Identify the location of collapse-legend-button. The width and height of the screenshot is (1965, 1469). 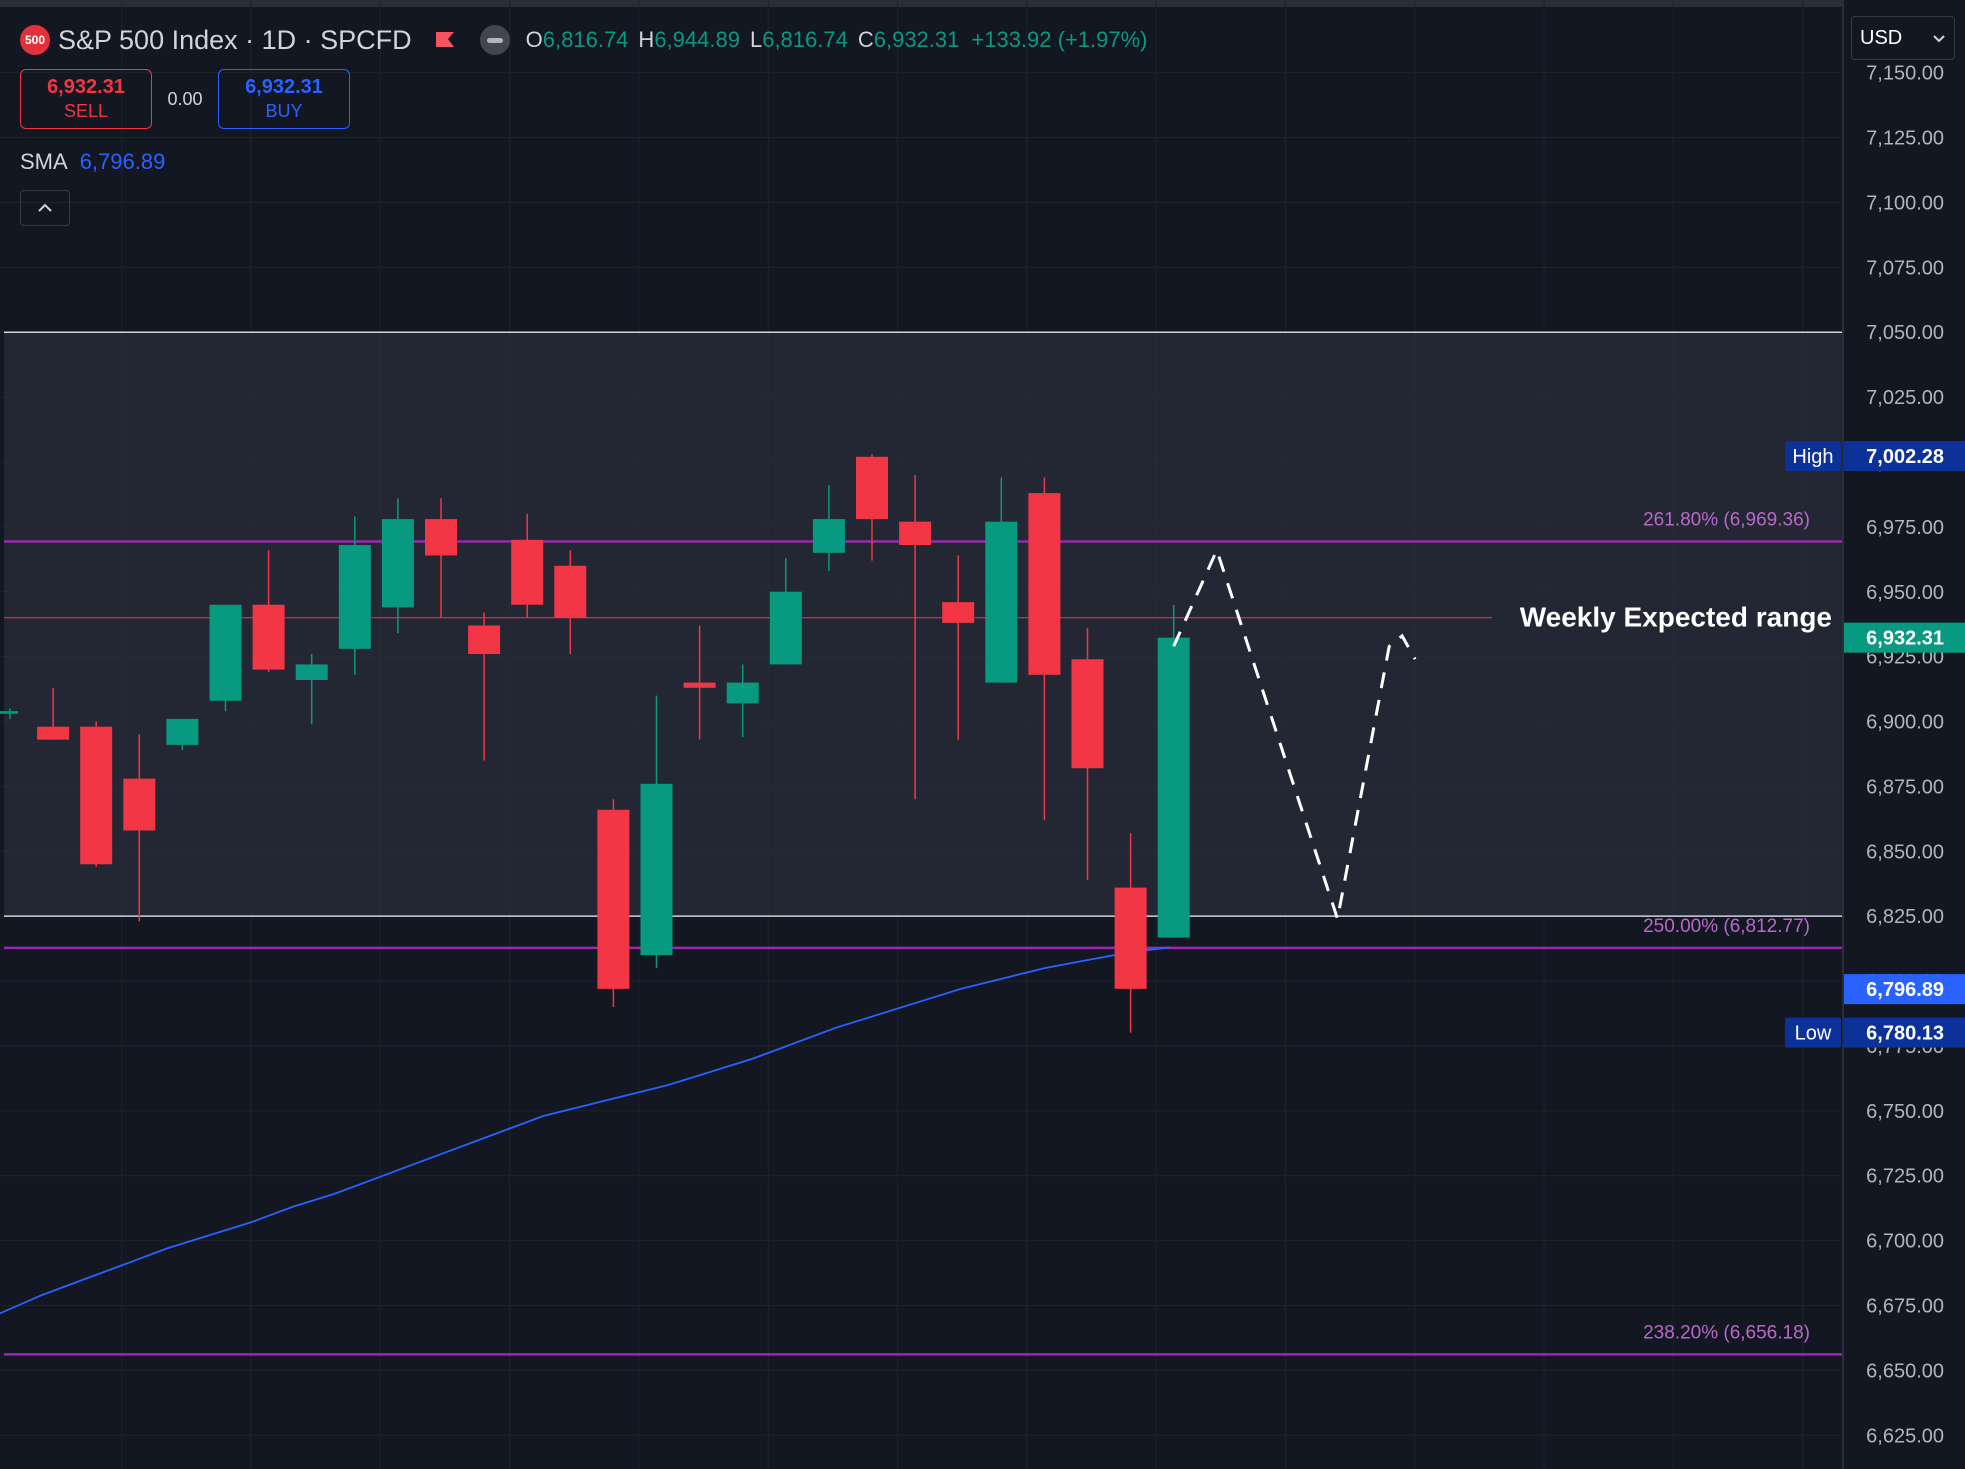
(45, 208).